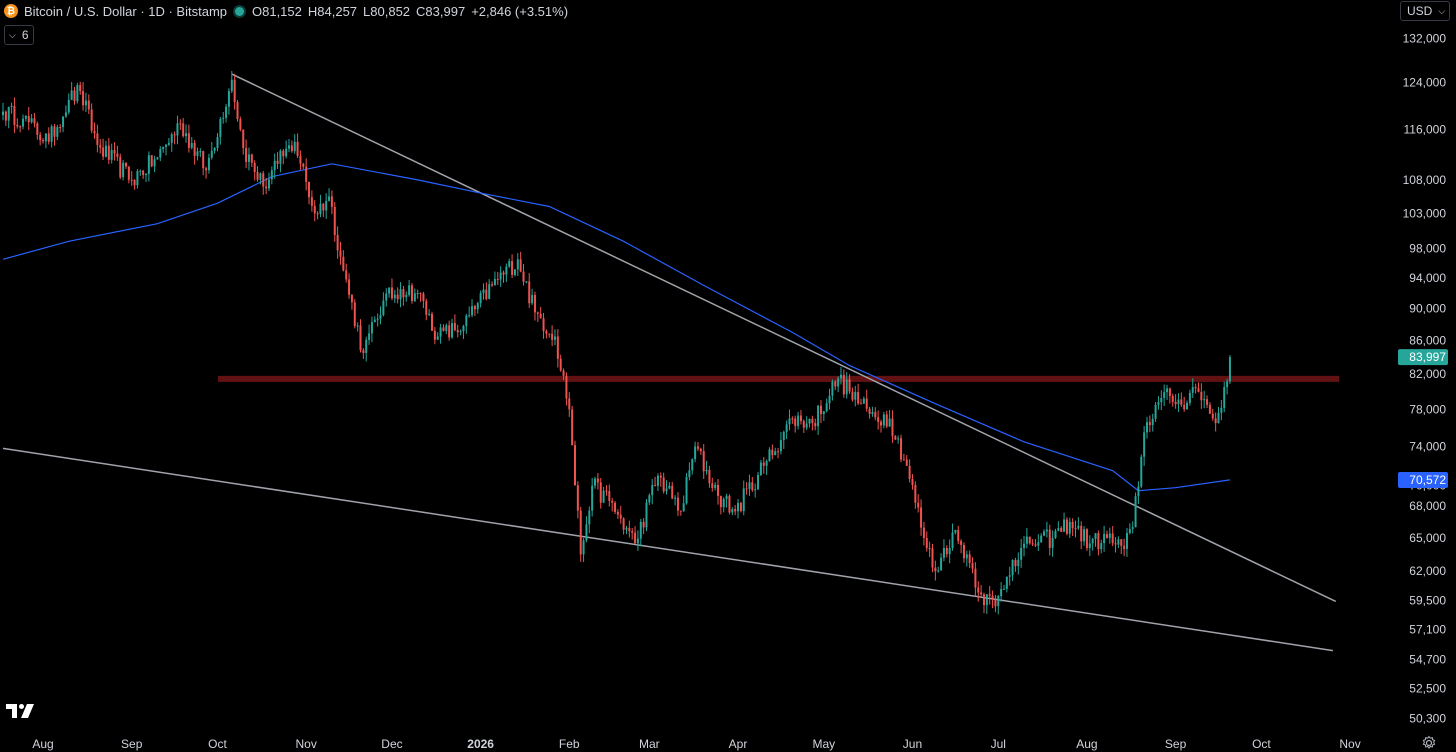  I want to click on y-tick-label: 86,000, so click(1427, 341).